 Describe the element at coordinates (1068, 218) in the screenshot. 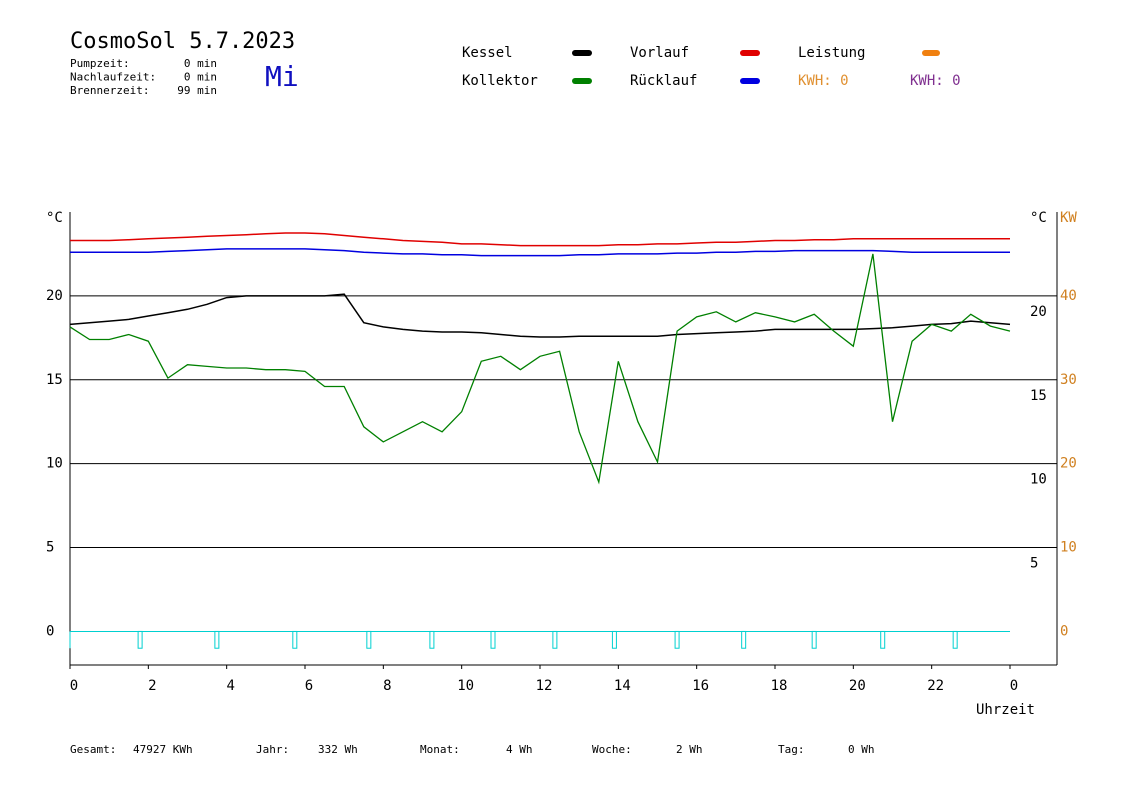

I see `y2-unit: KW` at that location.